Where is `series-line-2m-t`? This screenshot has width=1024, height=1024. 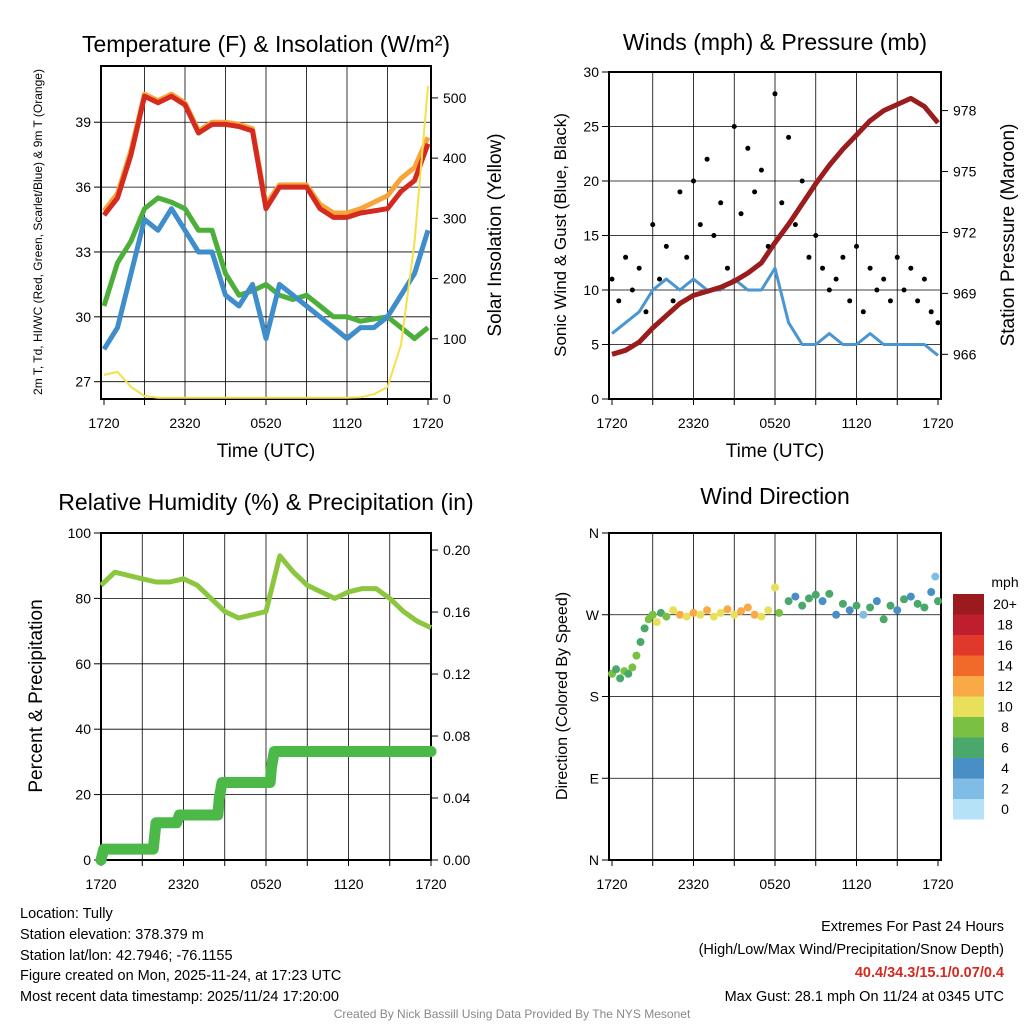 series-line-2m-t is located at coordinates (266, 156).